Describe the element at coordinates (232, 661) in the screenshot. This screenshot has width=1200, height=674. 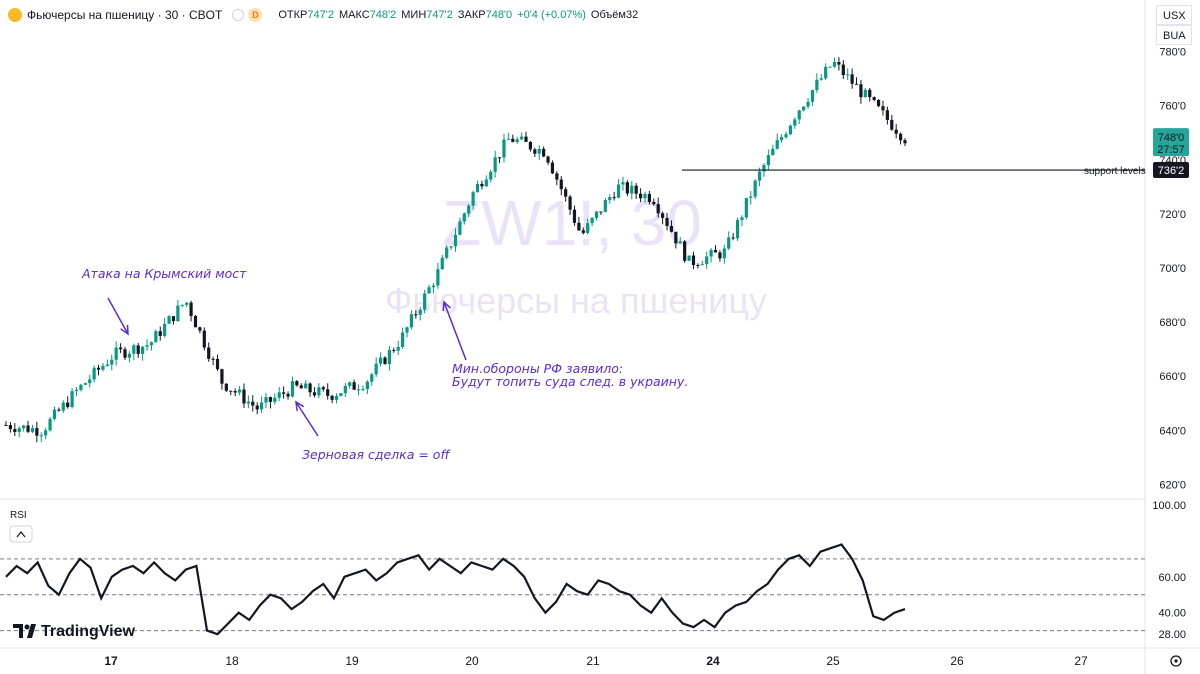
I see `time-axis-label: 18` at that location.